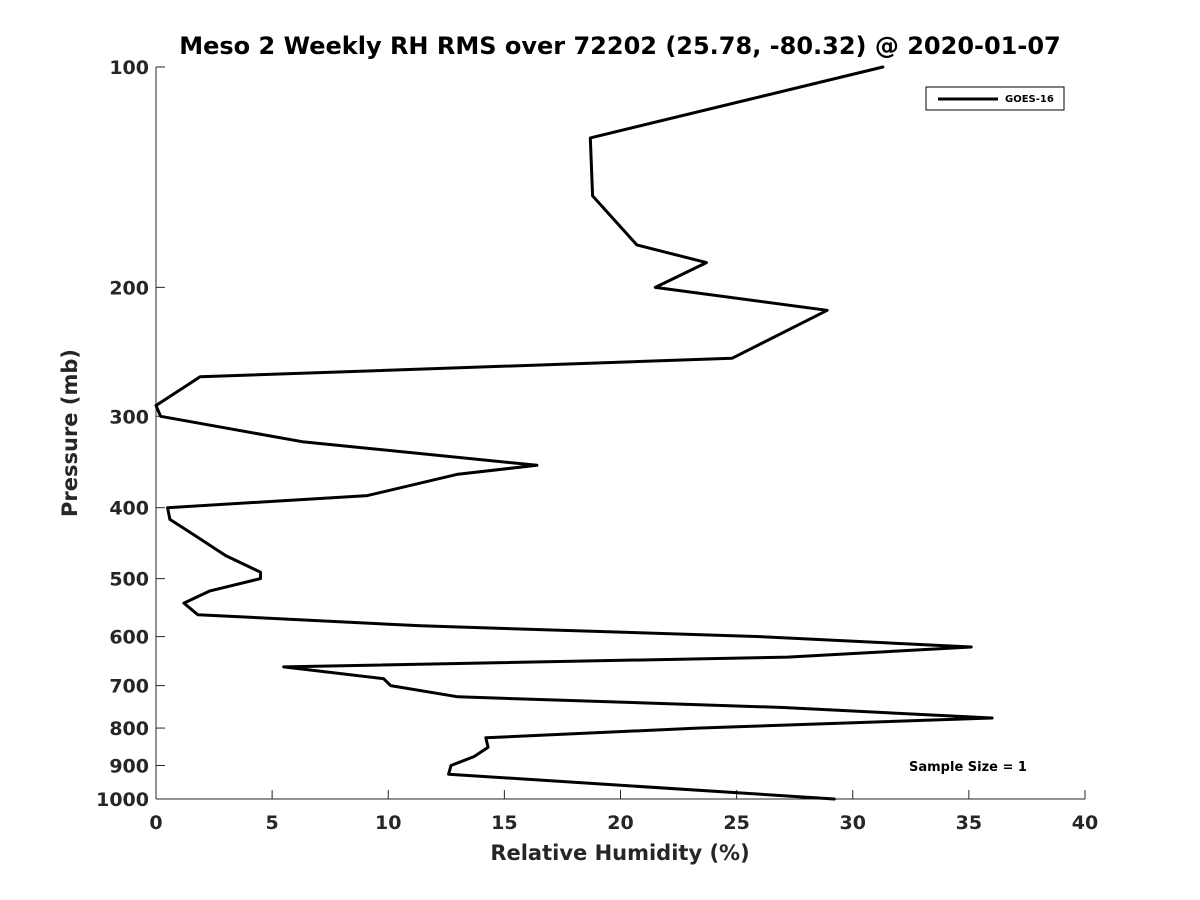 This screenshot has width=1200, height=900. I want to click on x-tick-label: 5, so click(272, 823).